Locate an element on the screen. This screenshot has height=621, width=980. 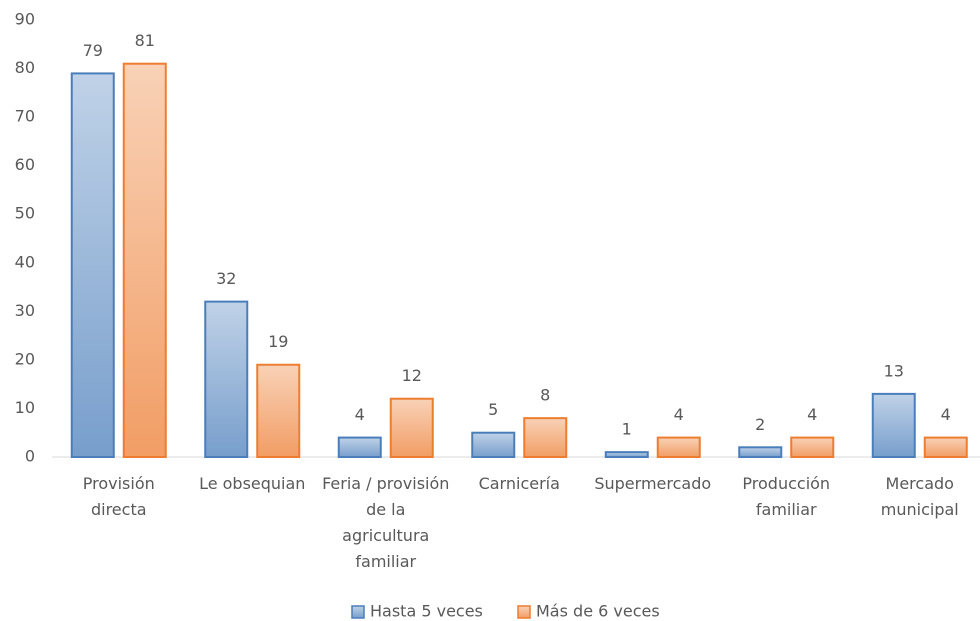
legend-label: Más de 6 veces is located at coordinates (598, 611).